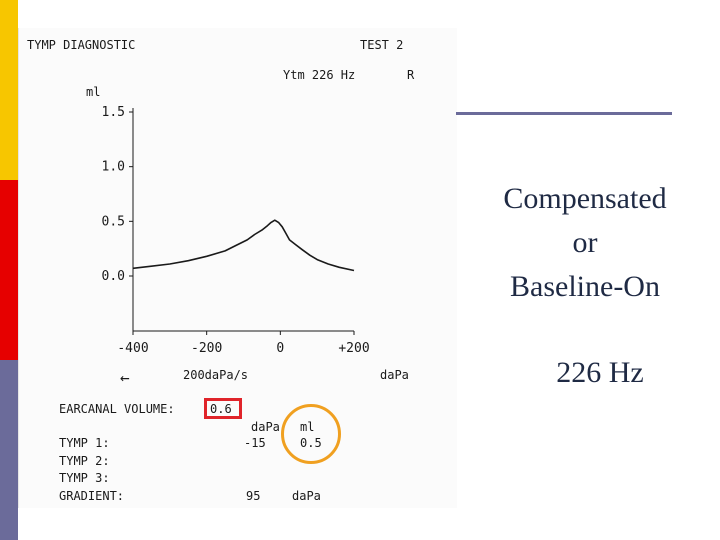 The width and height of the screenshot is (720, 540). What do you see at coordinates (9, 450) in the screenshot?
I see `accent-bar-purple` at bounding box center [9, 450].